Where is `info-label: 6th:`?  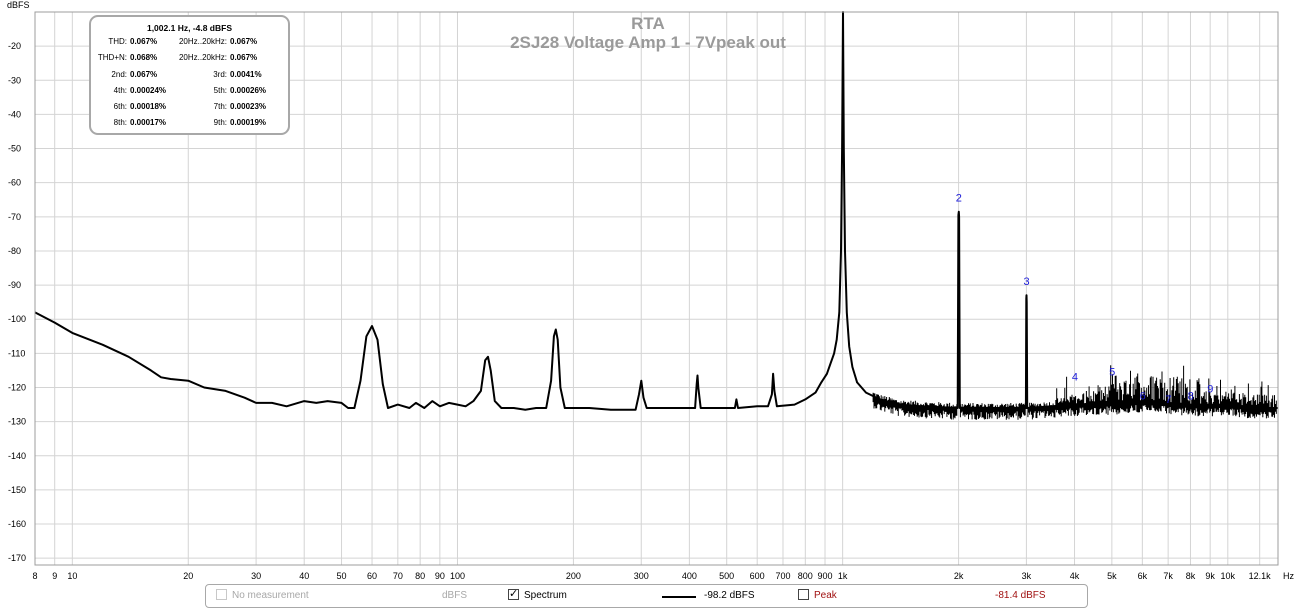 info-label: 6th: is located at coordinates (120, 107).